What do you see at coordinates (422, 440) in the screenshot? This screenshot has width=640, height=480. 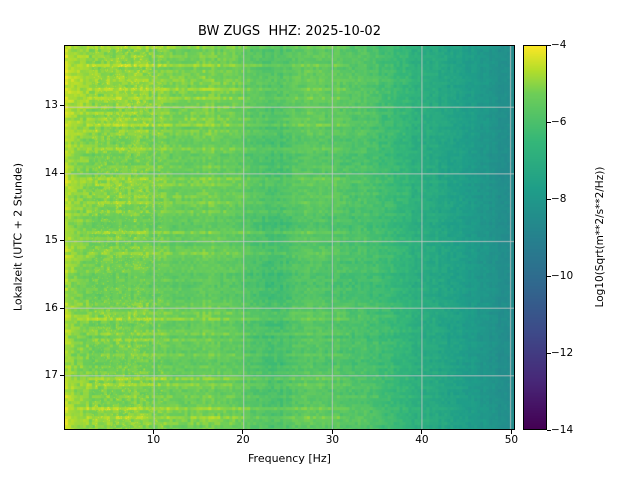 I see `x-tick-label: 40` at bounding box center [422, 440].